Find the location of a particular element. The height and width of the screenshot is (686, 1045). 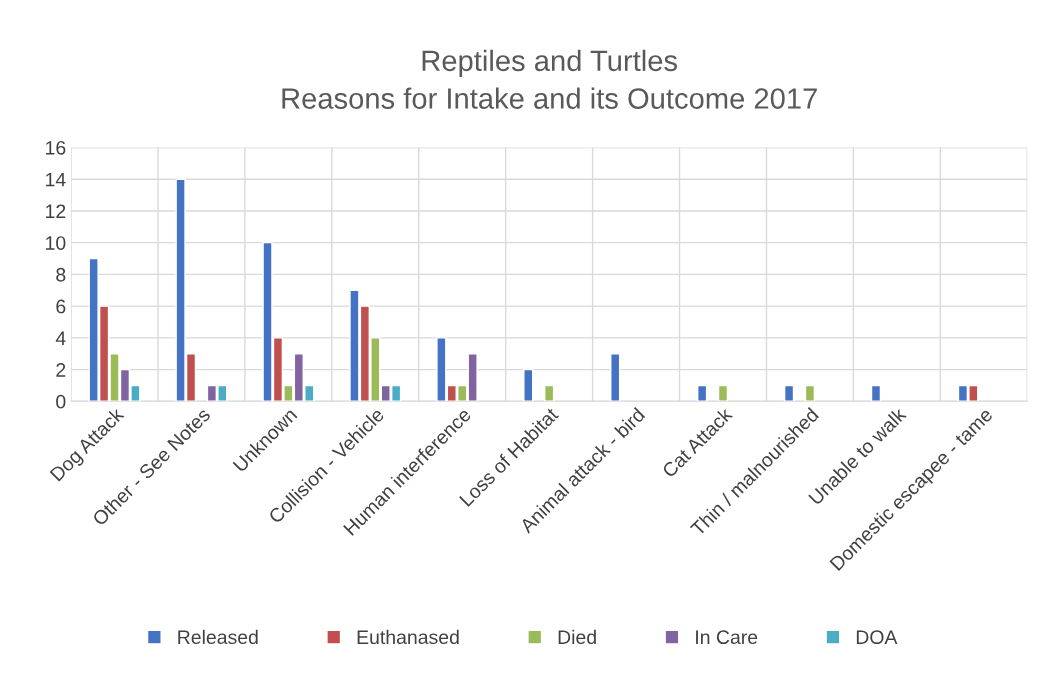

legend-label: In Care is located at coordinates (727, 637).